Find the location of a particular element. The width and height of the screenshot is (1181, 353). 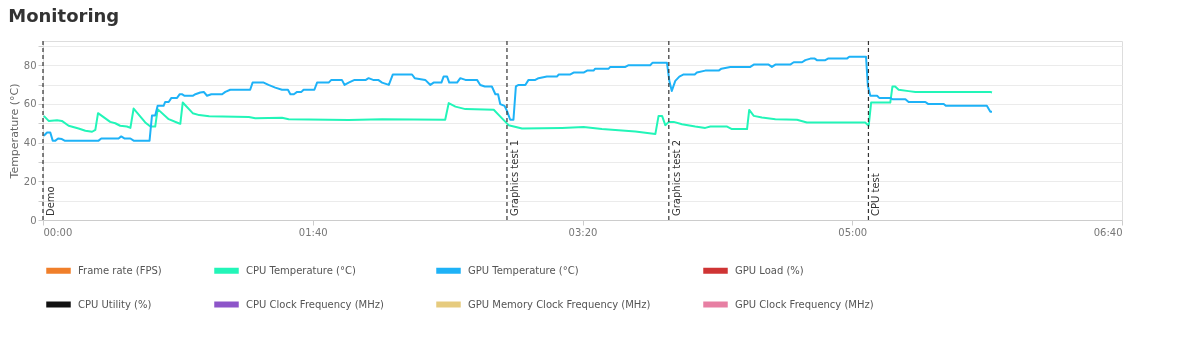

y-tick-label: 40 is located at coordinates (30, 143).